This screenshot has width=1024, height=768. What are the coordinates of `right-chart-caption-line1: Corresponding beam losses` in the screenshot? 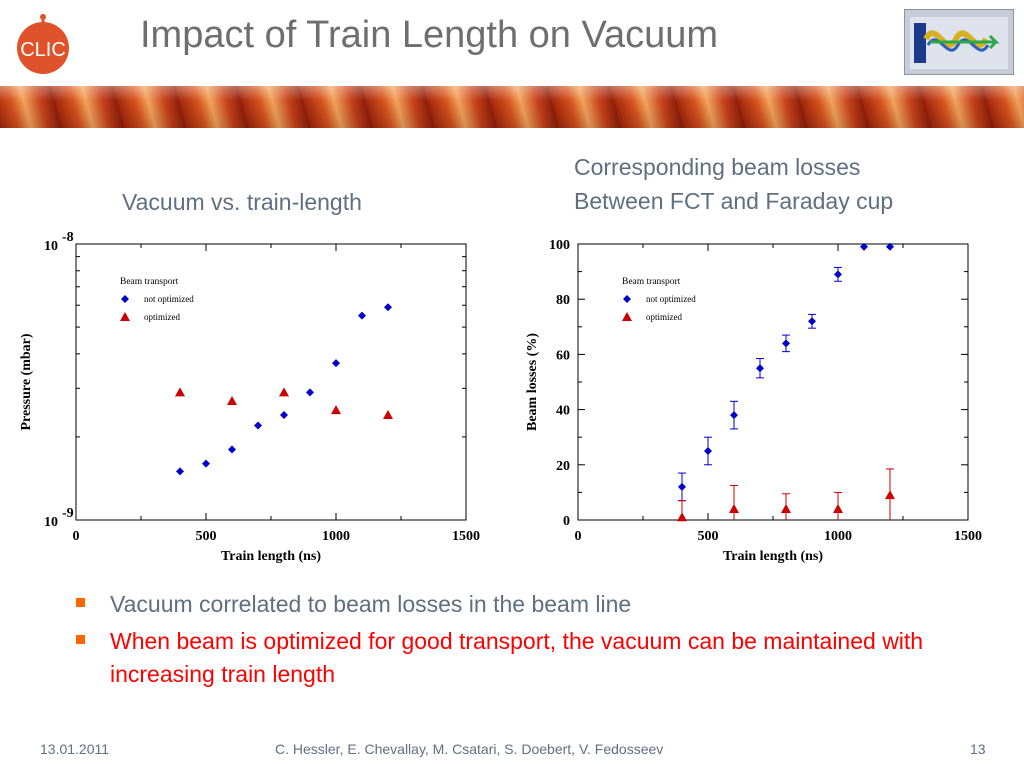 It's located at (717, 167).